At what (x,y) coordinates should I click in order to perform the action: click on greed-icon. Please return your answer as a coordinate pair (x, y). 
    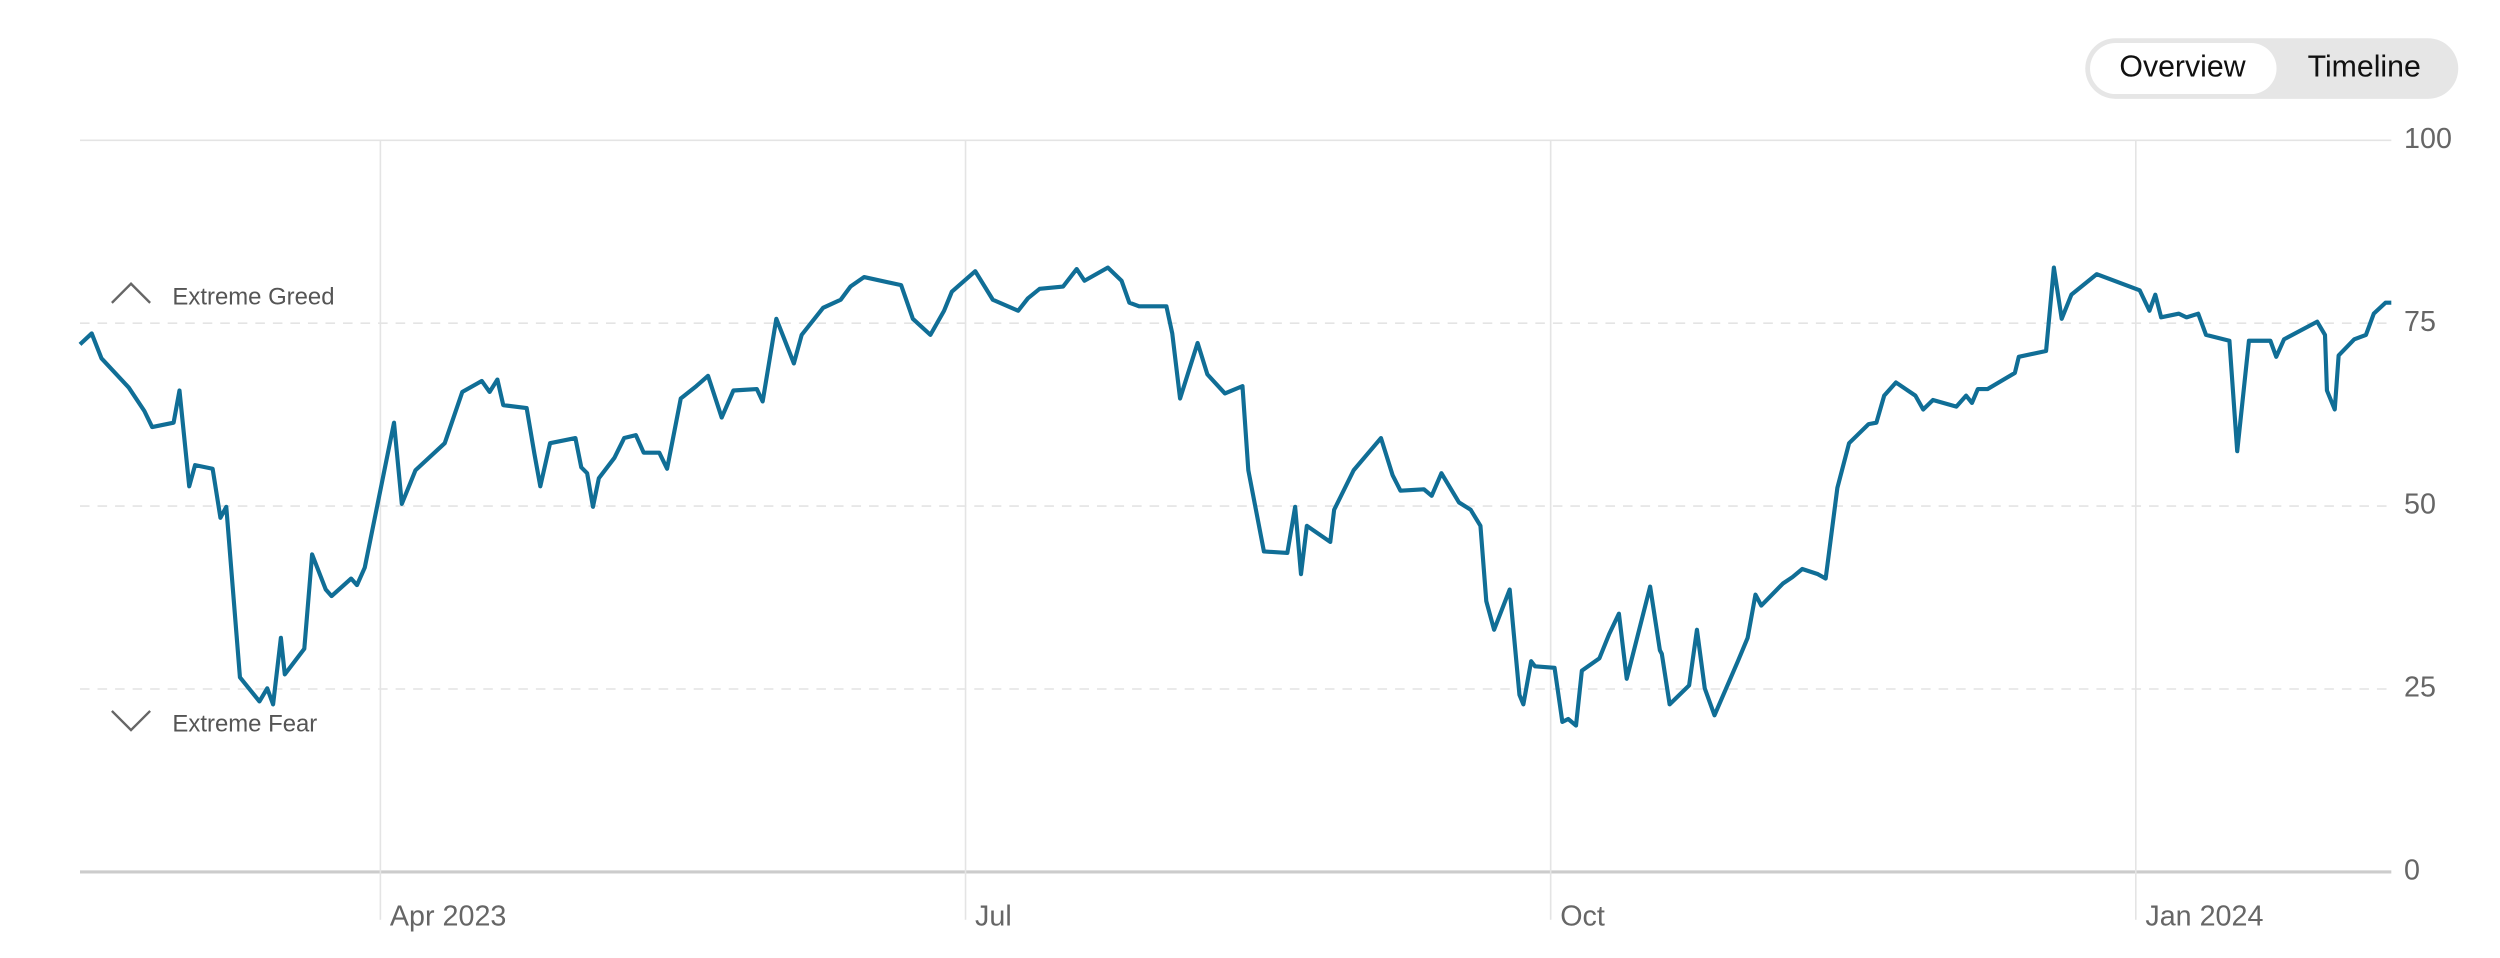
    Looking at the image, I should click on (131, 293).